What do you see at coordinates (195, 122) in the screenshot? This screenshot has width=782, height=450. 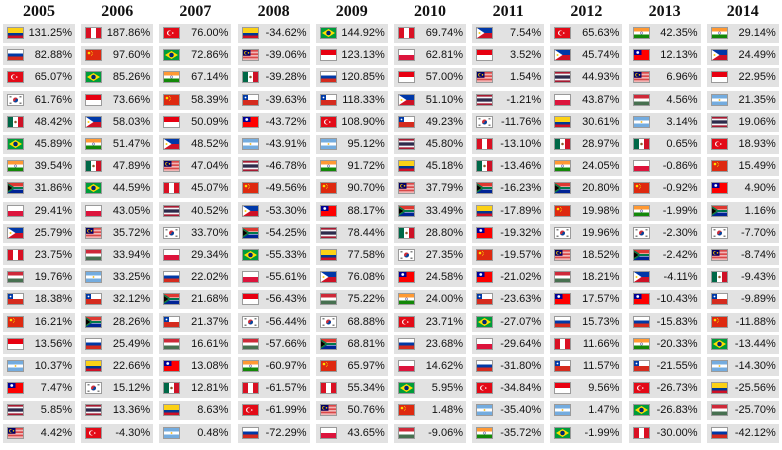 I see `table-row: 50.09%` at bounding box center [195, 122].